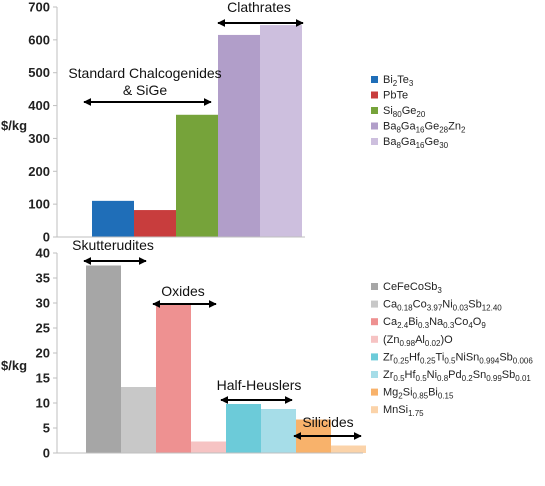 This screenshot has width=545, height=486. Describe the element at coordinates (46, 237) in the screenshot. I see `top-y-tick-label: 0` at that location.